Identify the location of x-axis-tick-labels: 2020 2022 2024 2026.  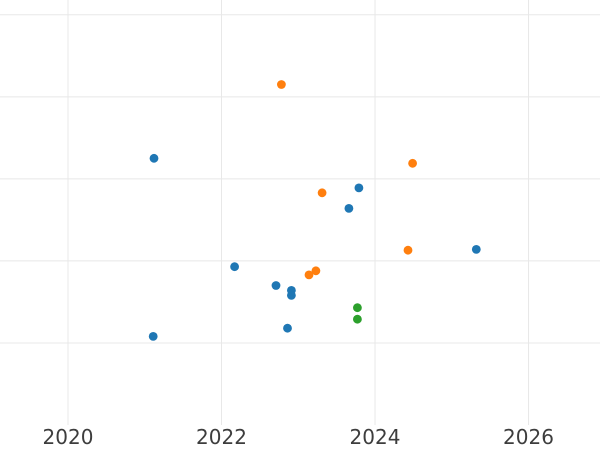
(298, 437).